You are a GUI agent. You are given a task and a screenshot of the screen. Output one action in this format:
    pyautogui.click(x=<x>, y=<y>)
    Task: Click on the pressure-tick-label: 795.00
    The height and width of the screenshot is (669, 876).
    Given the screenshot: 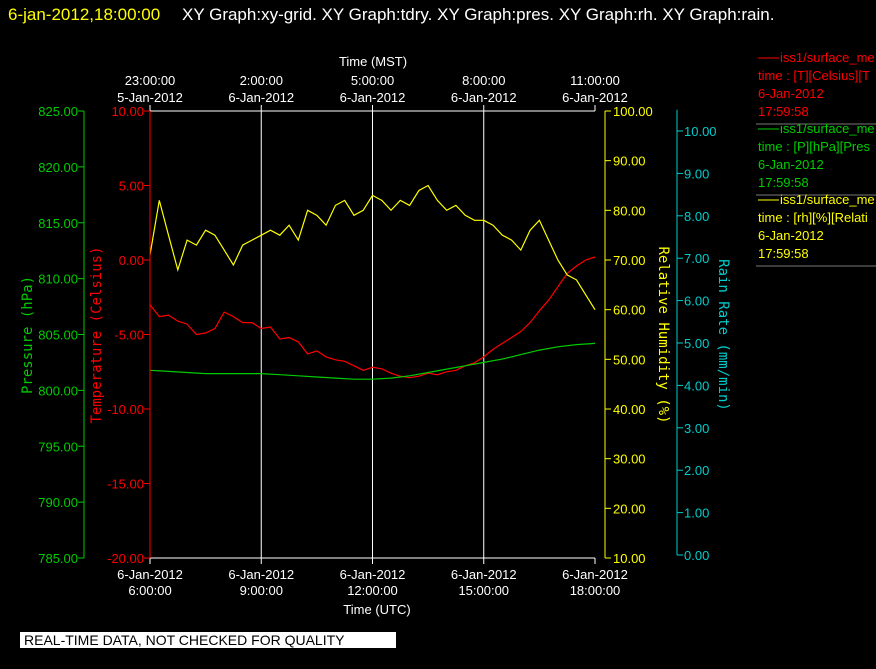 What is the action you would take?
    pyautogui.click(x=58, y=446)
    